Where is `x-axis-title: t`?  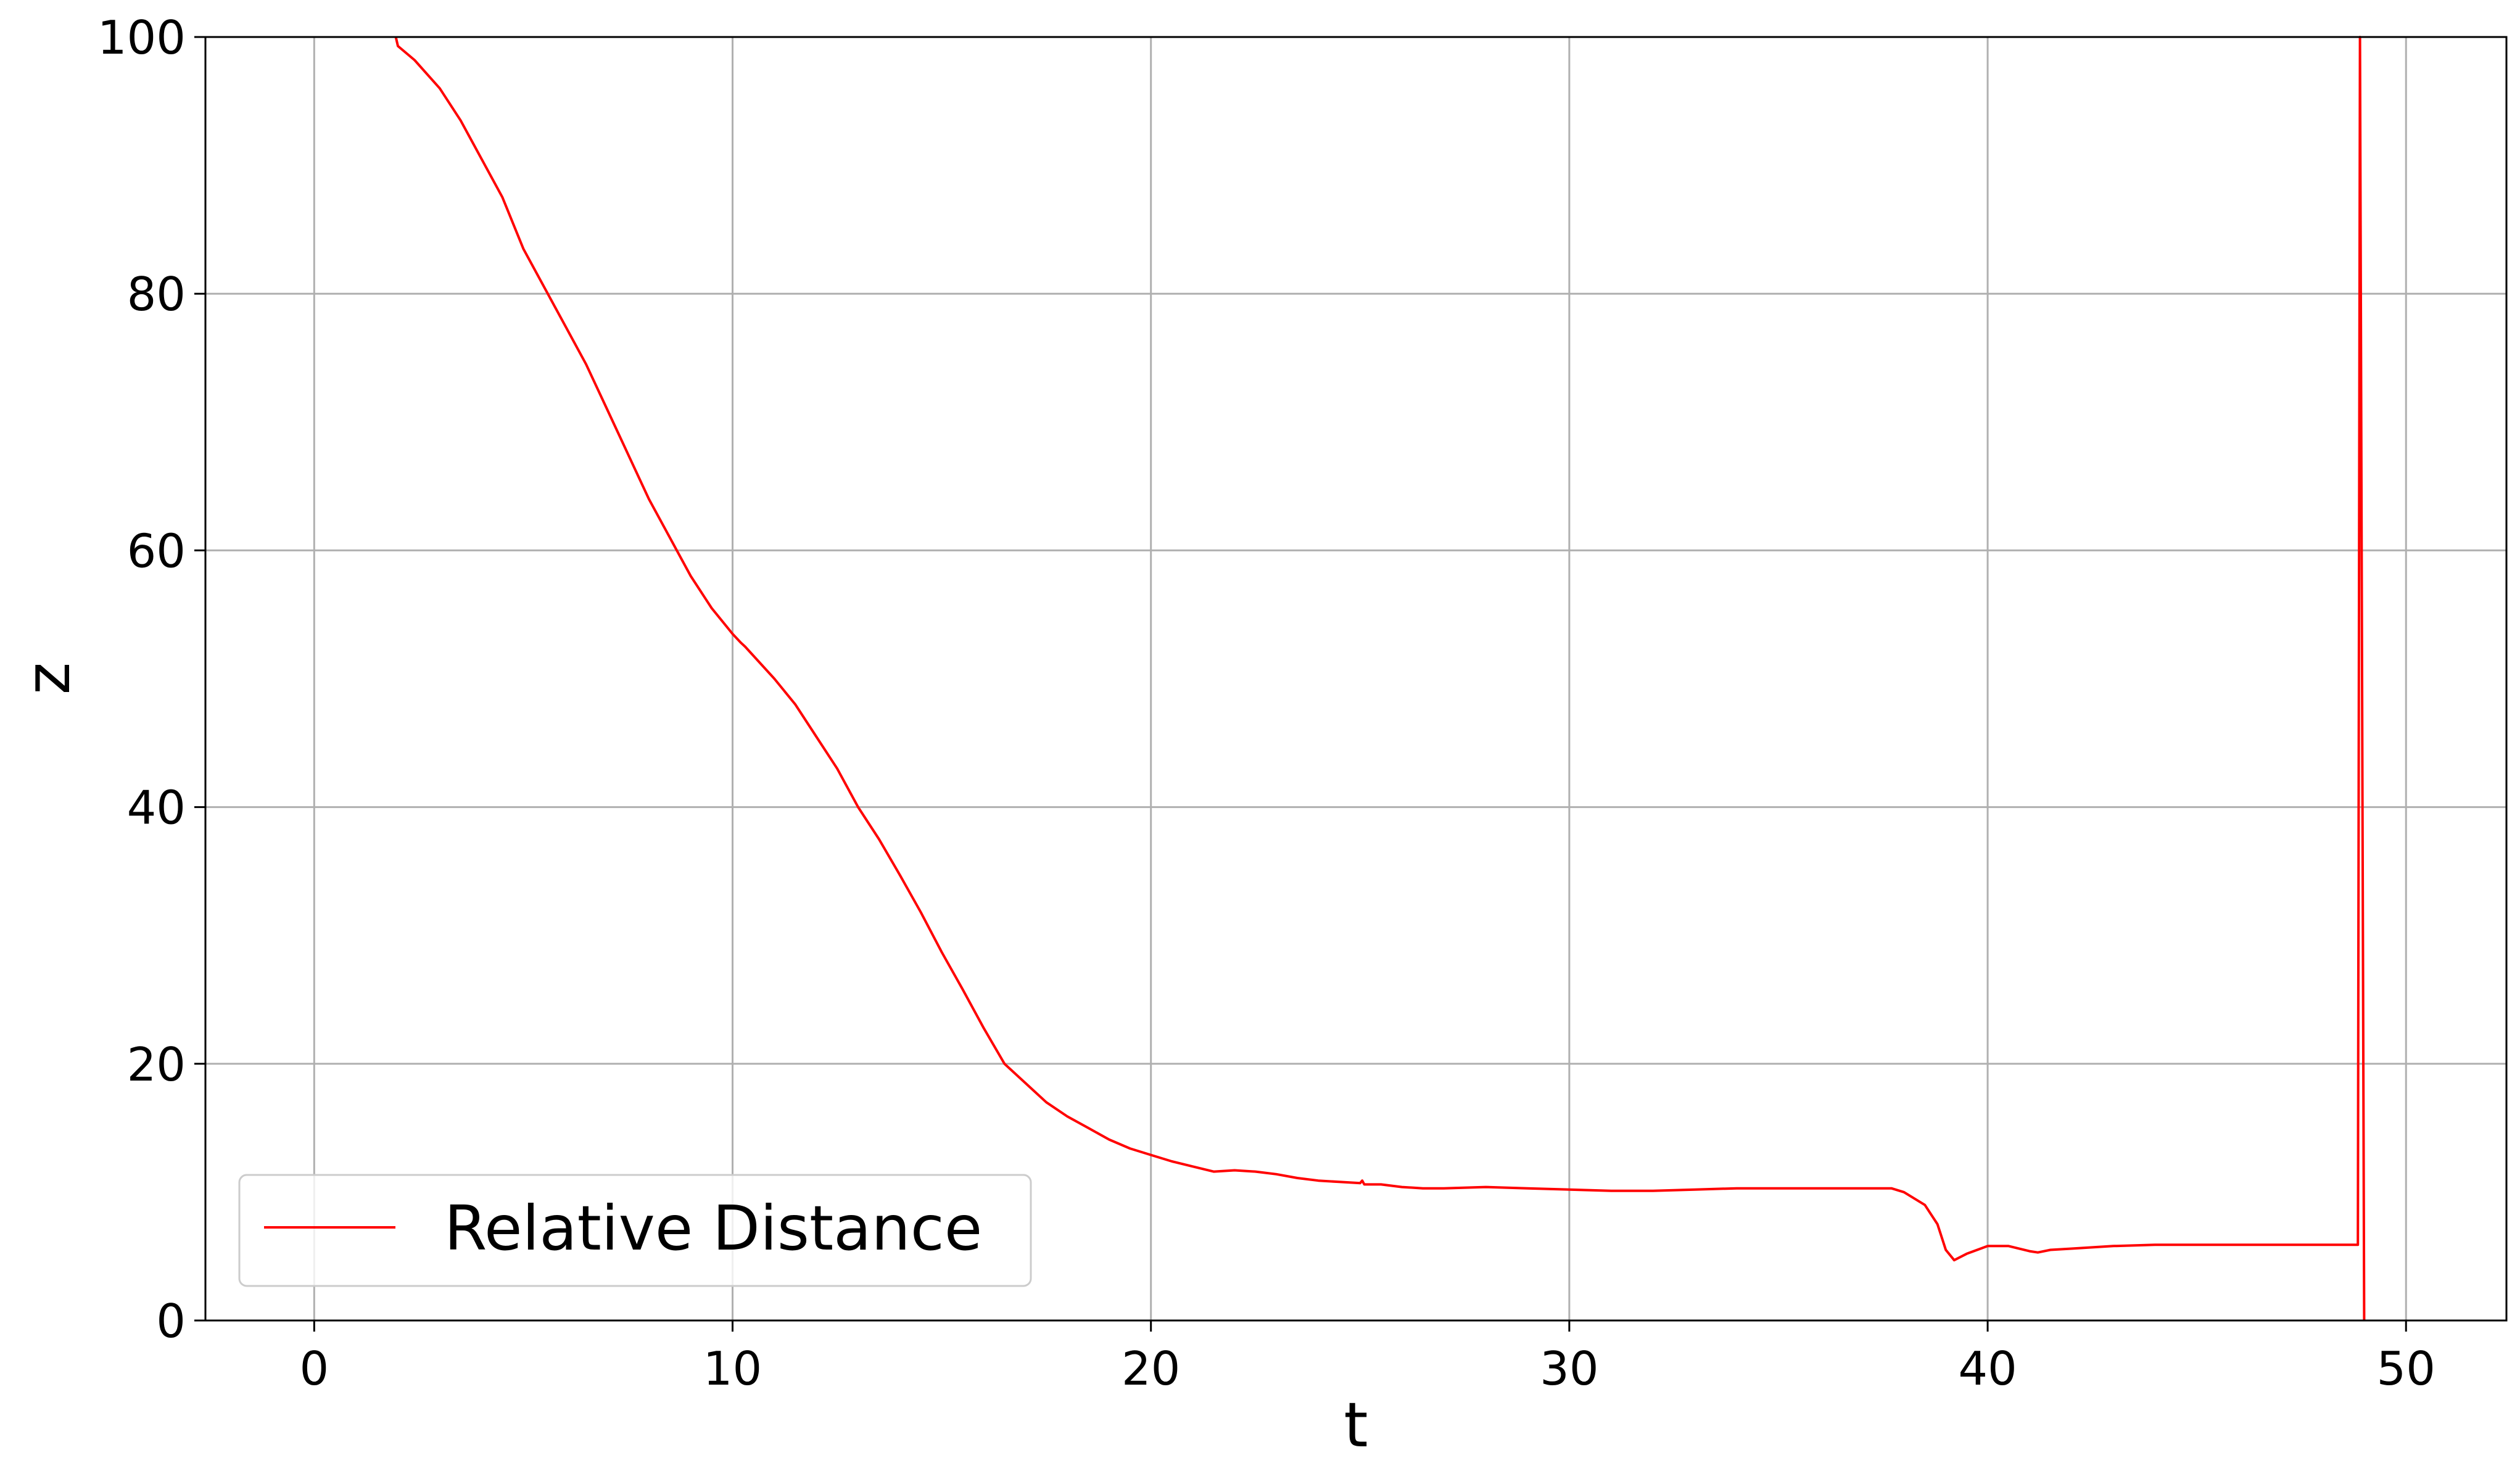 x-axis-title: t is located at coordinates (1356, 1425).